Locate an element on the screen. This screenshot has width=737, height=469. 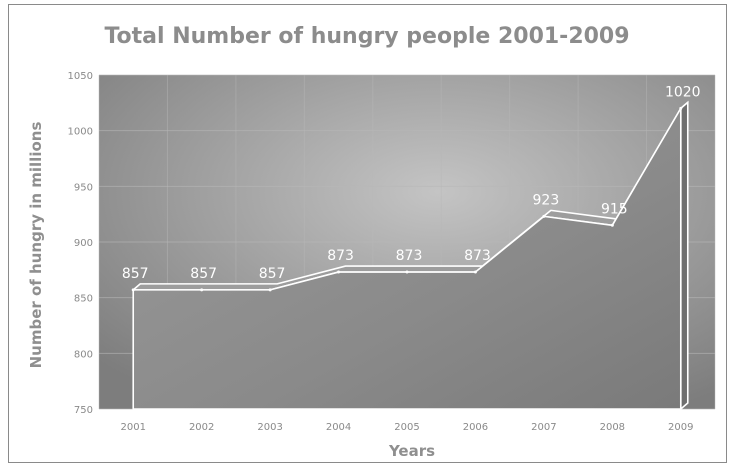
x-tick-label: 2006 is located at coordinates (475, 427).